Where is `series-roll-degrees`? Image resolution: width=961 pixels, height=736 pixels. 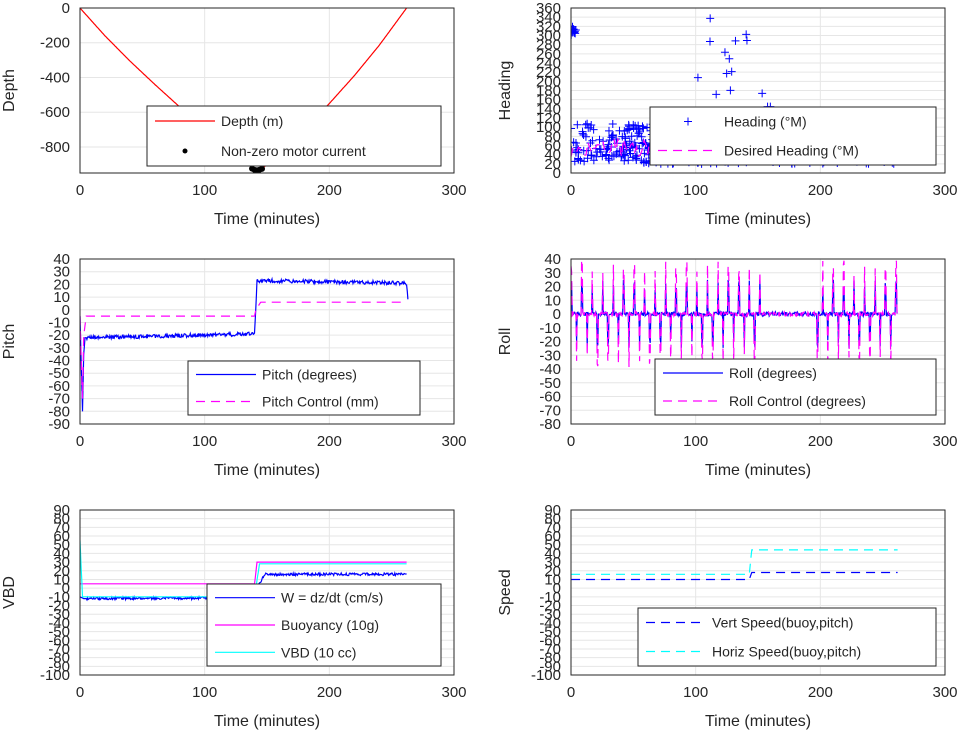 series-roll-degrees is located at coordinates (734, 314).